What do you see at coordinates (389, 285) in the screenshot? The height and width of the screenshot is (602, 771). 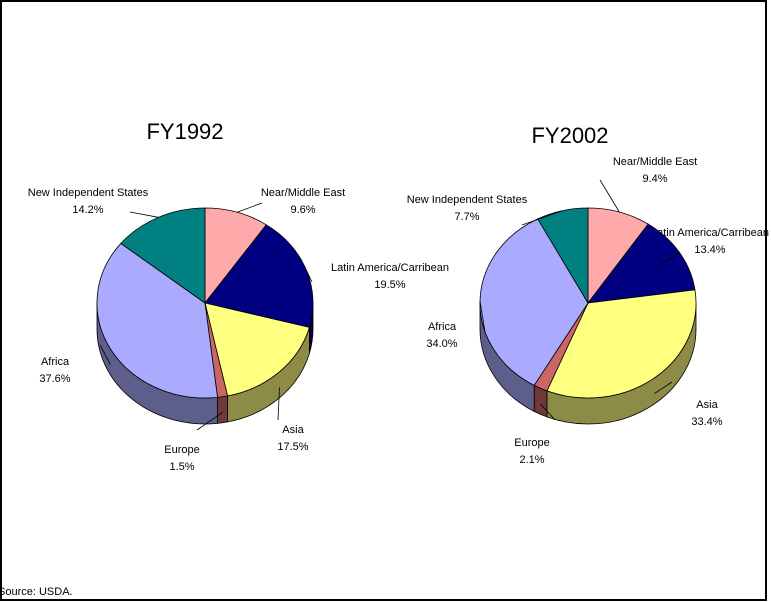 I see `slice-value-label: 19.5%` at bounding box center [389, 285].